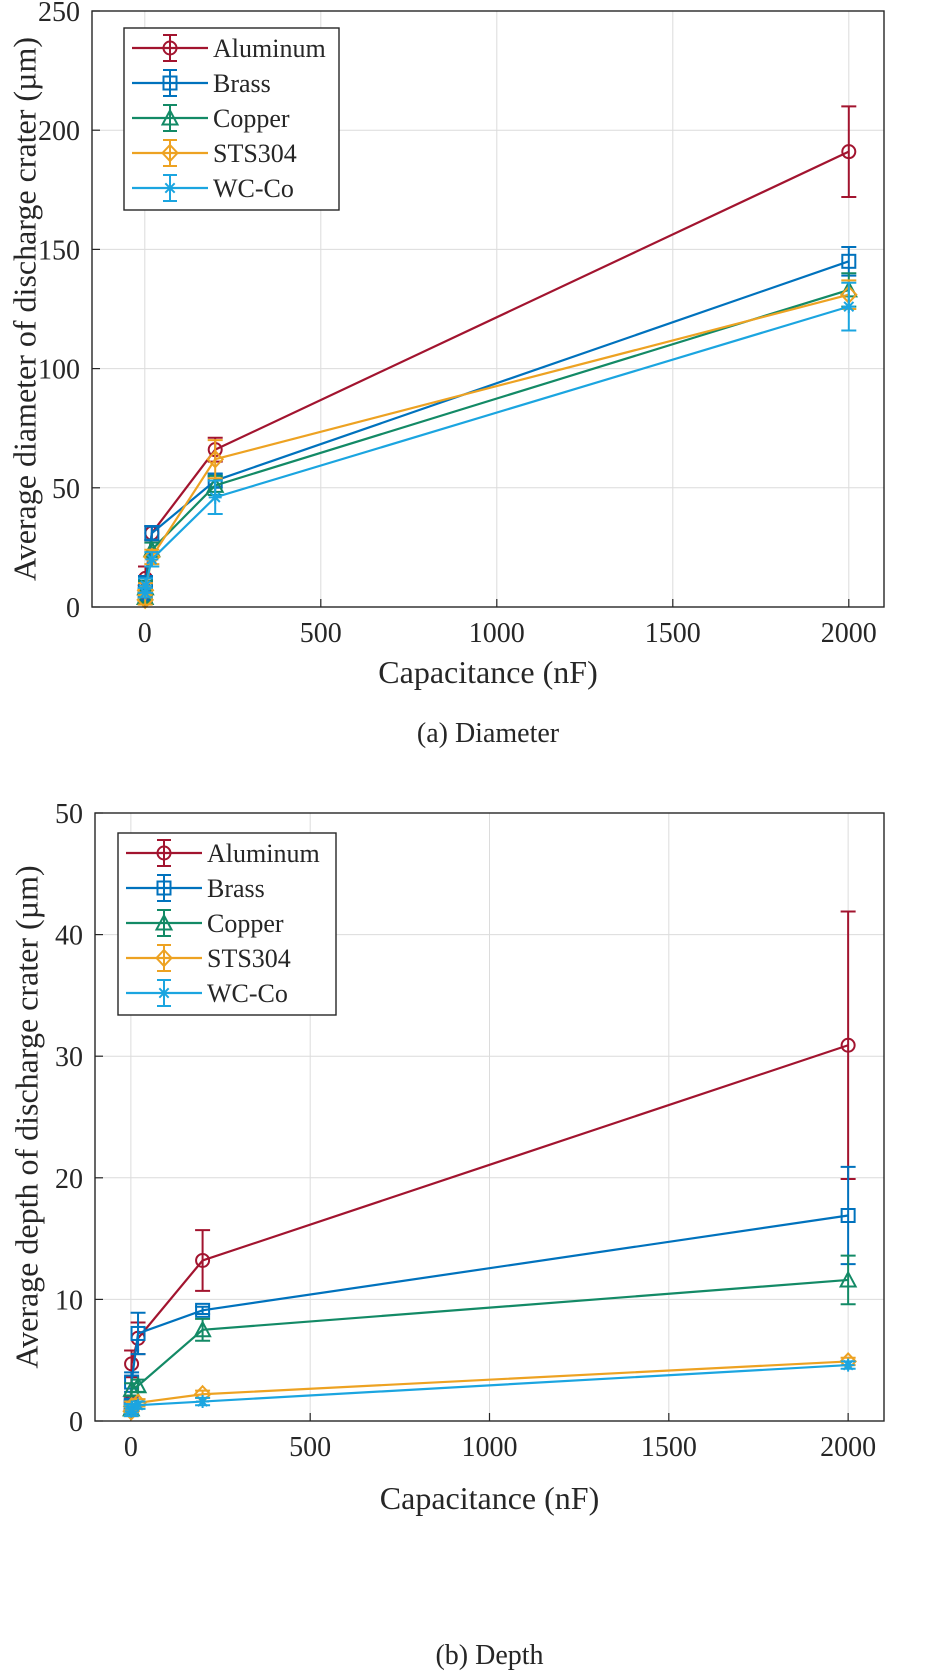  I want to click on y-tick-label: 40, so click(69, 936).